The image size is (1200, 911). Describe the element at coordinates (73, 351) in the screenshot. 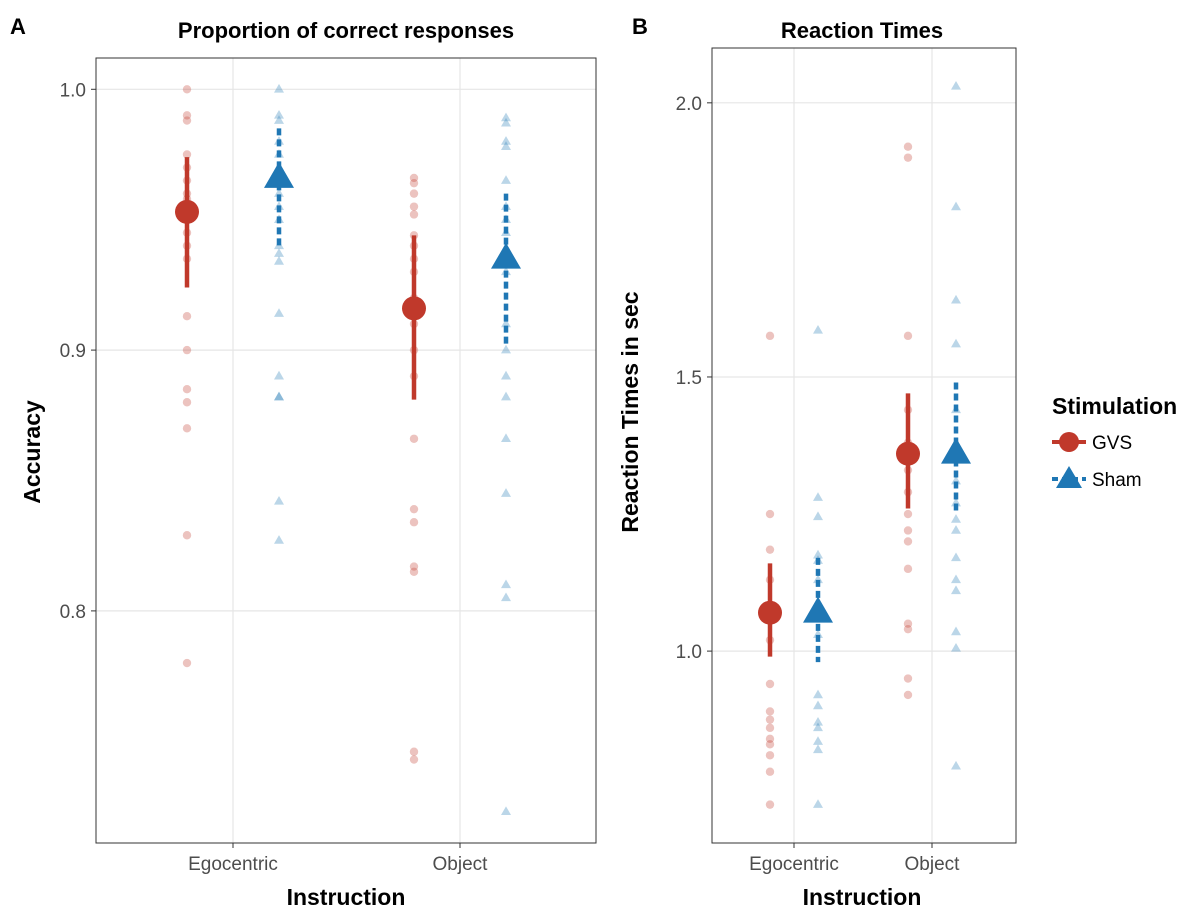

I see `y-tick-label: 0.9` at that location.